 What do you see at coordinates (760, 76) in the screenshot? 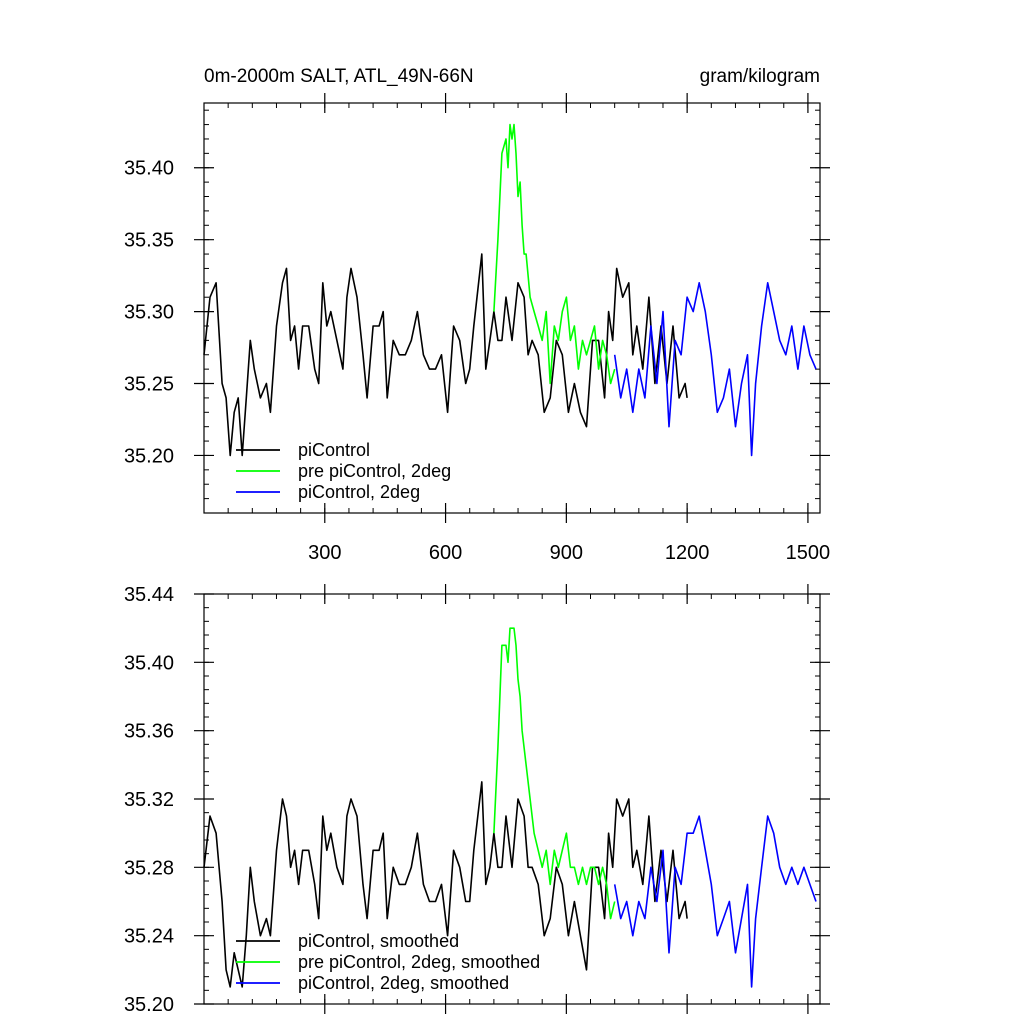
I see `top-title-right: gram/kilogram` at bounding box center [760, 76].